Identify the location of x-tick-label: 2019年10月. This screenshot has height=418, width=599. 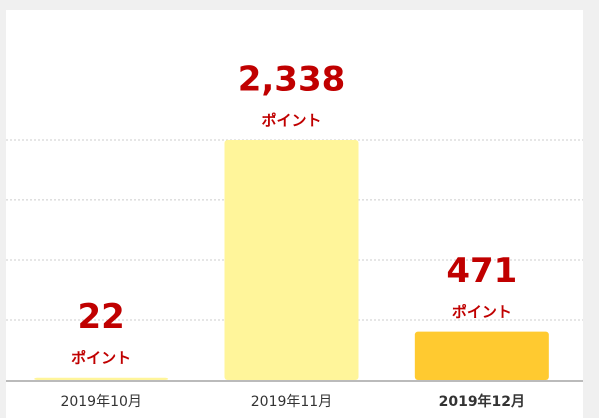
(100, 402).